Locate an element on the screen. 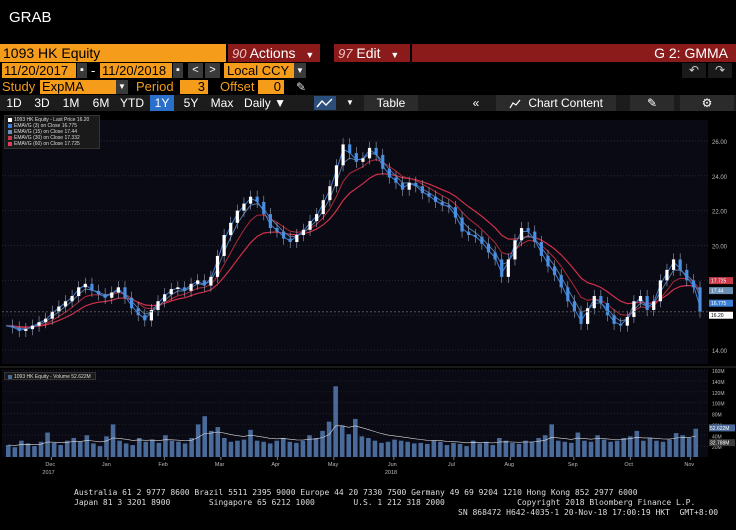  edit-annotation-icon: ✎ is located at coordinates (652, 103).